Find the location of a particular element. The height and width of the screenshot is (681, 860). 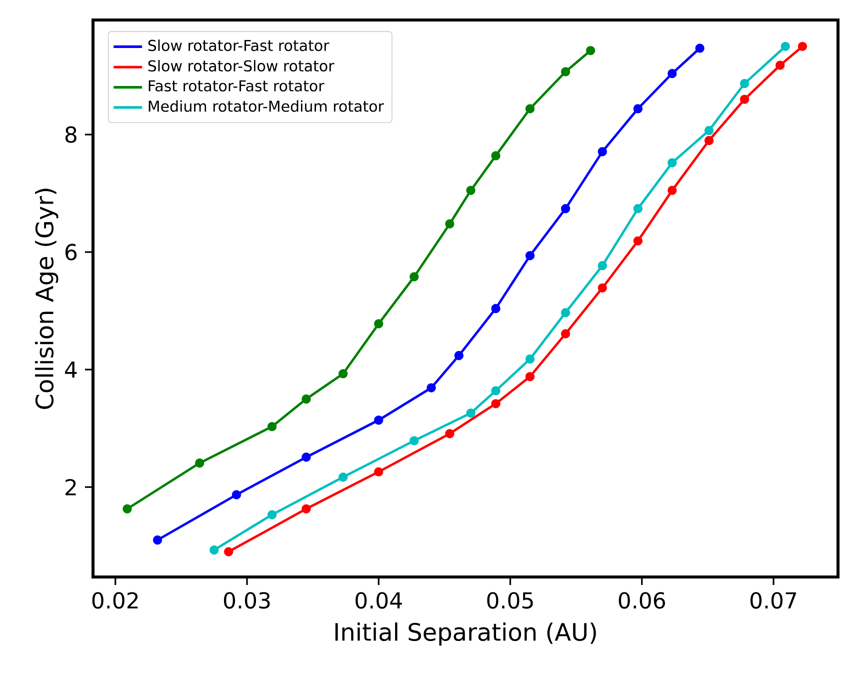

x-tick-label: 0.06 is located at coordinates (641, 600).